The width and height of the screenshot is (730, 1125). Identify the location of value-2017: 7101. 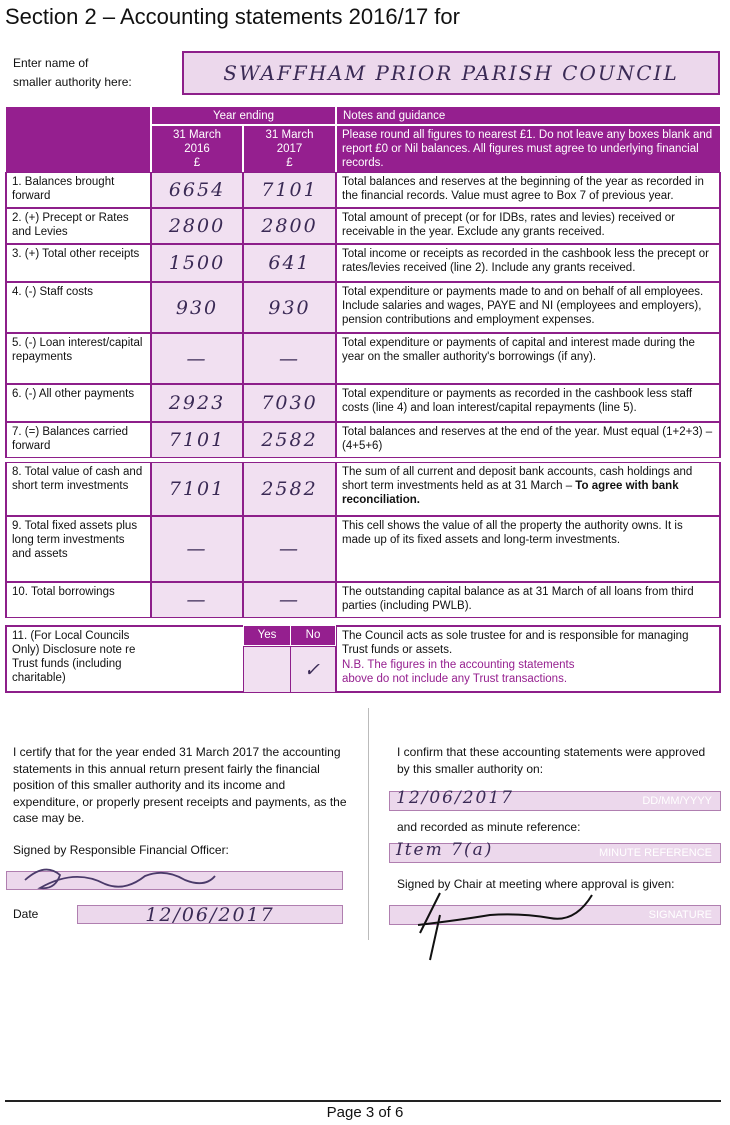
(289, 190).